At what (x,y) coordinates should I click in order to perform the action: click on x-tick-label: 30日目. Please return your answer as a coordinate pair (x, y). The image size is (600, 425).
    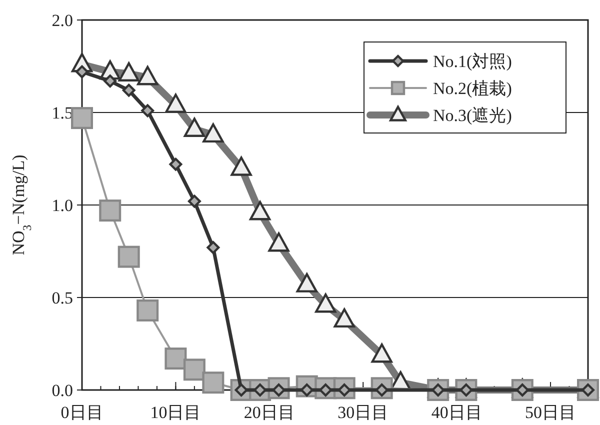
    Looking at the image, I should click on (363, 412).